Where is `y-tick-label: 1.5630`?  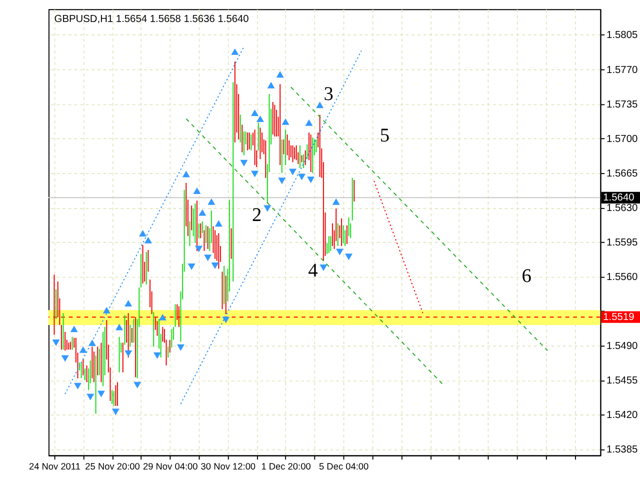
y-tick-label: 1.5630 is located at coordinates (622, 208).